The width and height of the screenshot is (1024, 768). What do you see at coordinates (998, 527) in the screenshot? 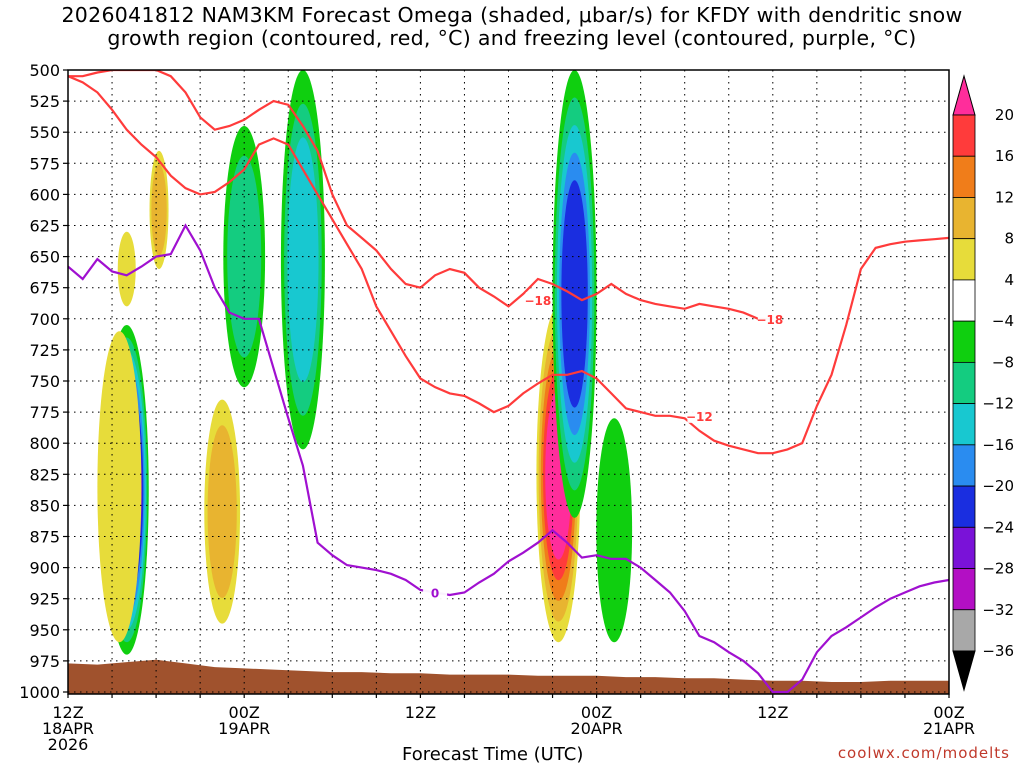
I see `colorbar-label-10: −24` at bounding box center [998, 527].